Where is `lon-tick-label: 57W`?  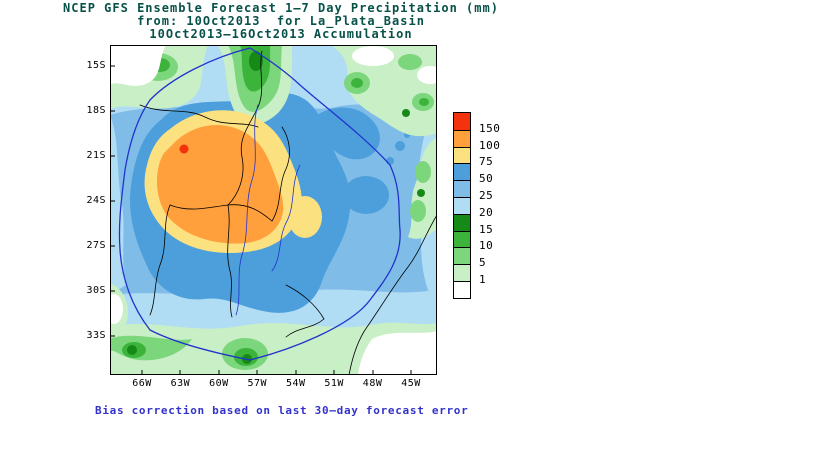
lon-tick-label: 57W is located at coordinates (257, 383).